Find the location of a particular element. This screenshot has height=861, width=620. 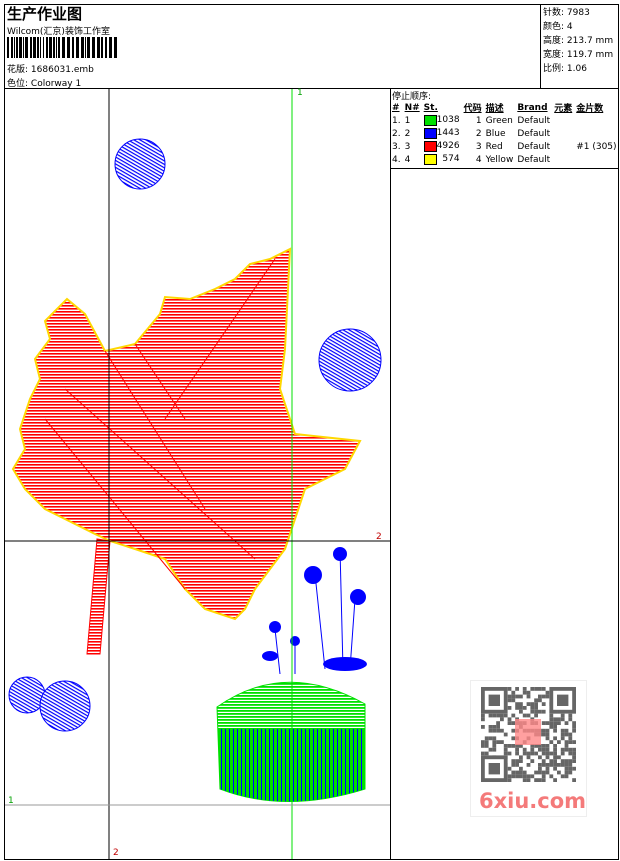

table-row: 3. 3 4926 3 Red Default #1 (305) is located at coordinates (504, 146).